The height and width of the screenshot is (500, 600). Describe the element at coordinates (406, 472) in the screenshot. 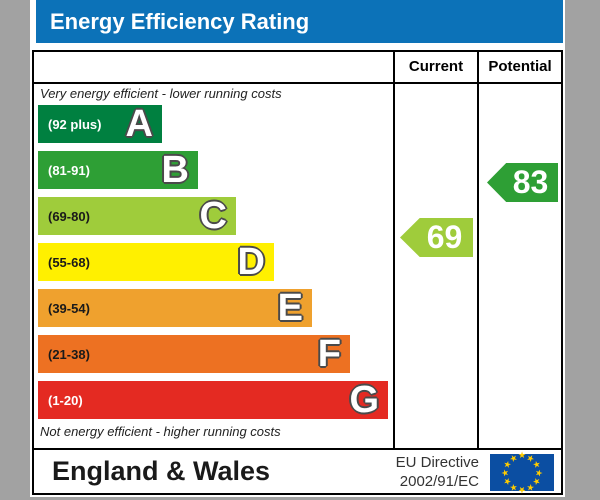

I see `eu-directive-label: EU Directive 2002/91/EC` at that location.